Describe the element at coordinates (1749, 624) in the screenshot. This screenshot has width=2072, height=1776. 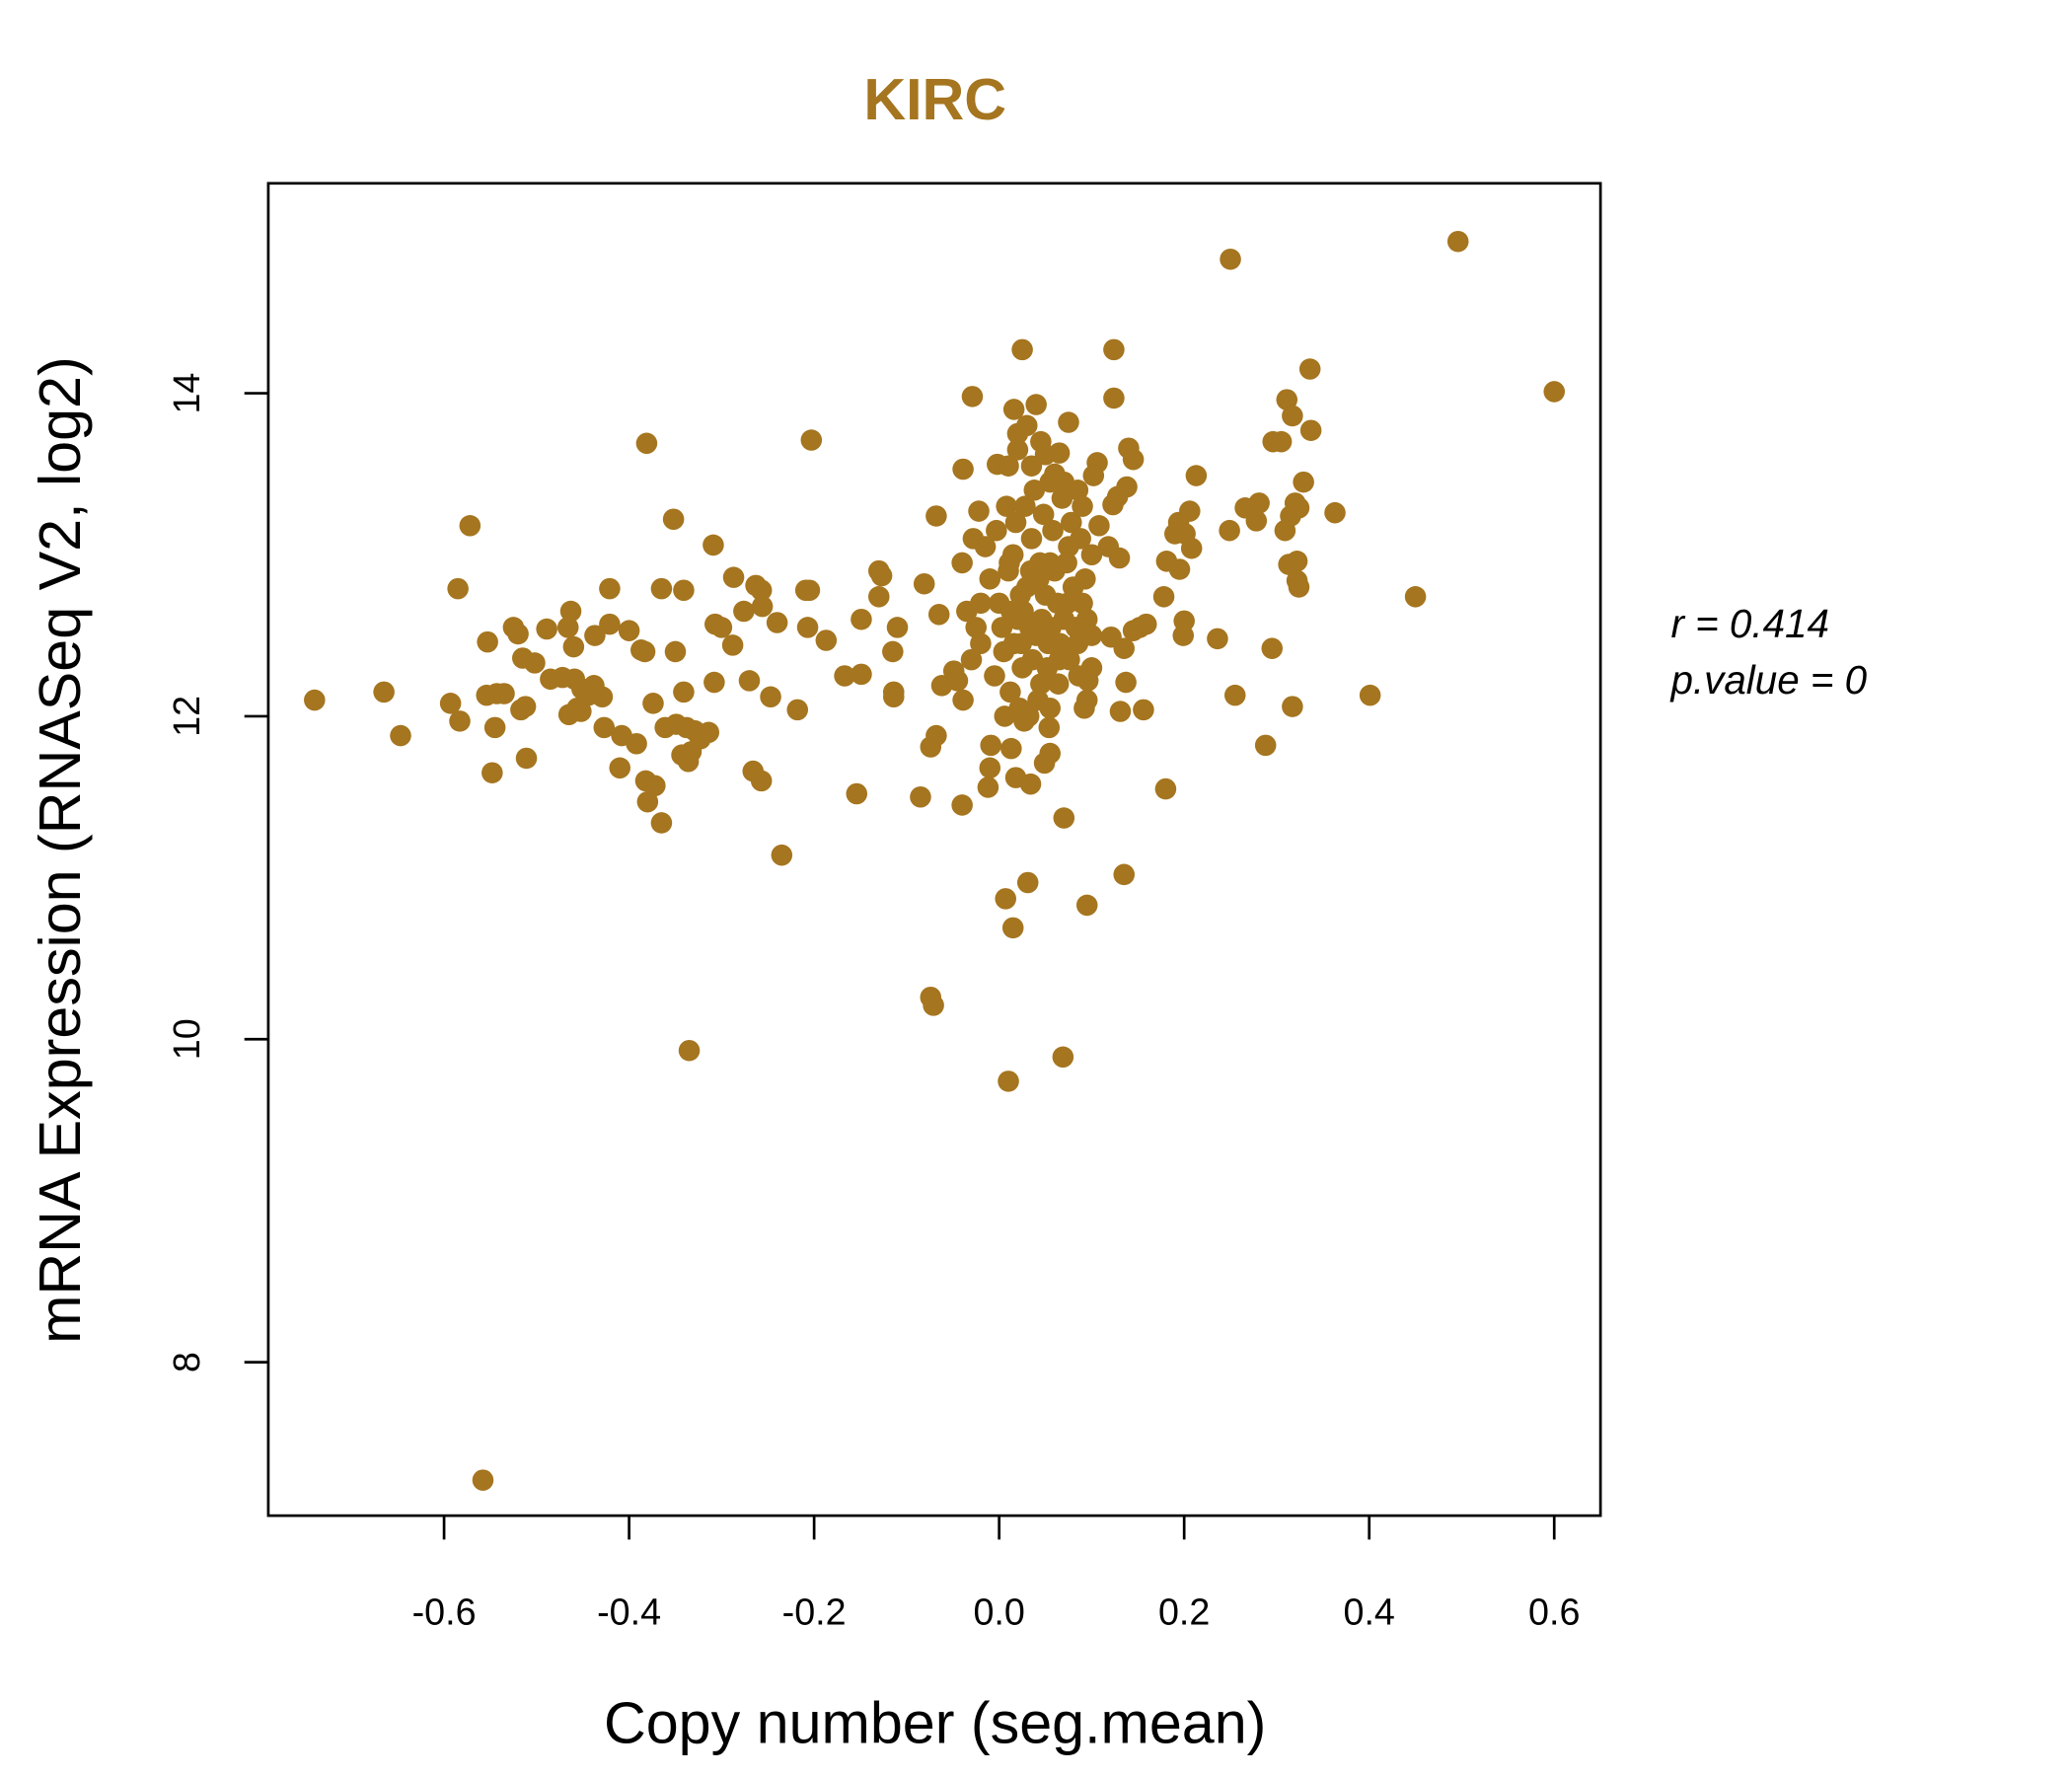
I see `correlation-r: r = 0.414` at that location.